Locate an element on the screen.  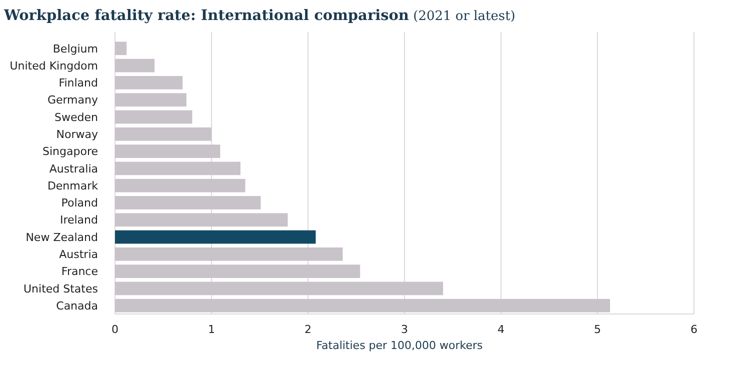
y-tick-label: Canada is located at coordinates (77, 305).